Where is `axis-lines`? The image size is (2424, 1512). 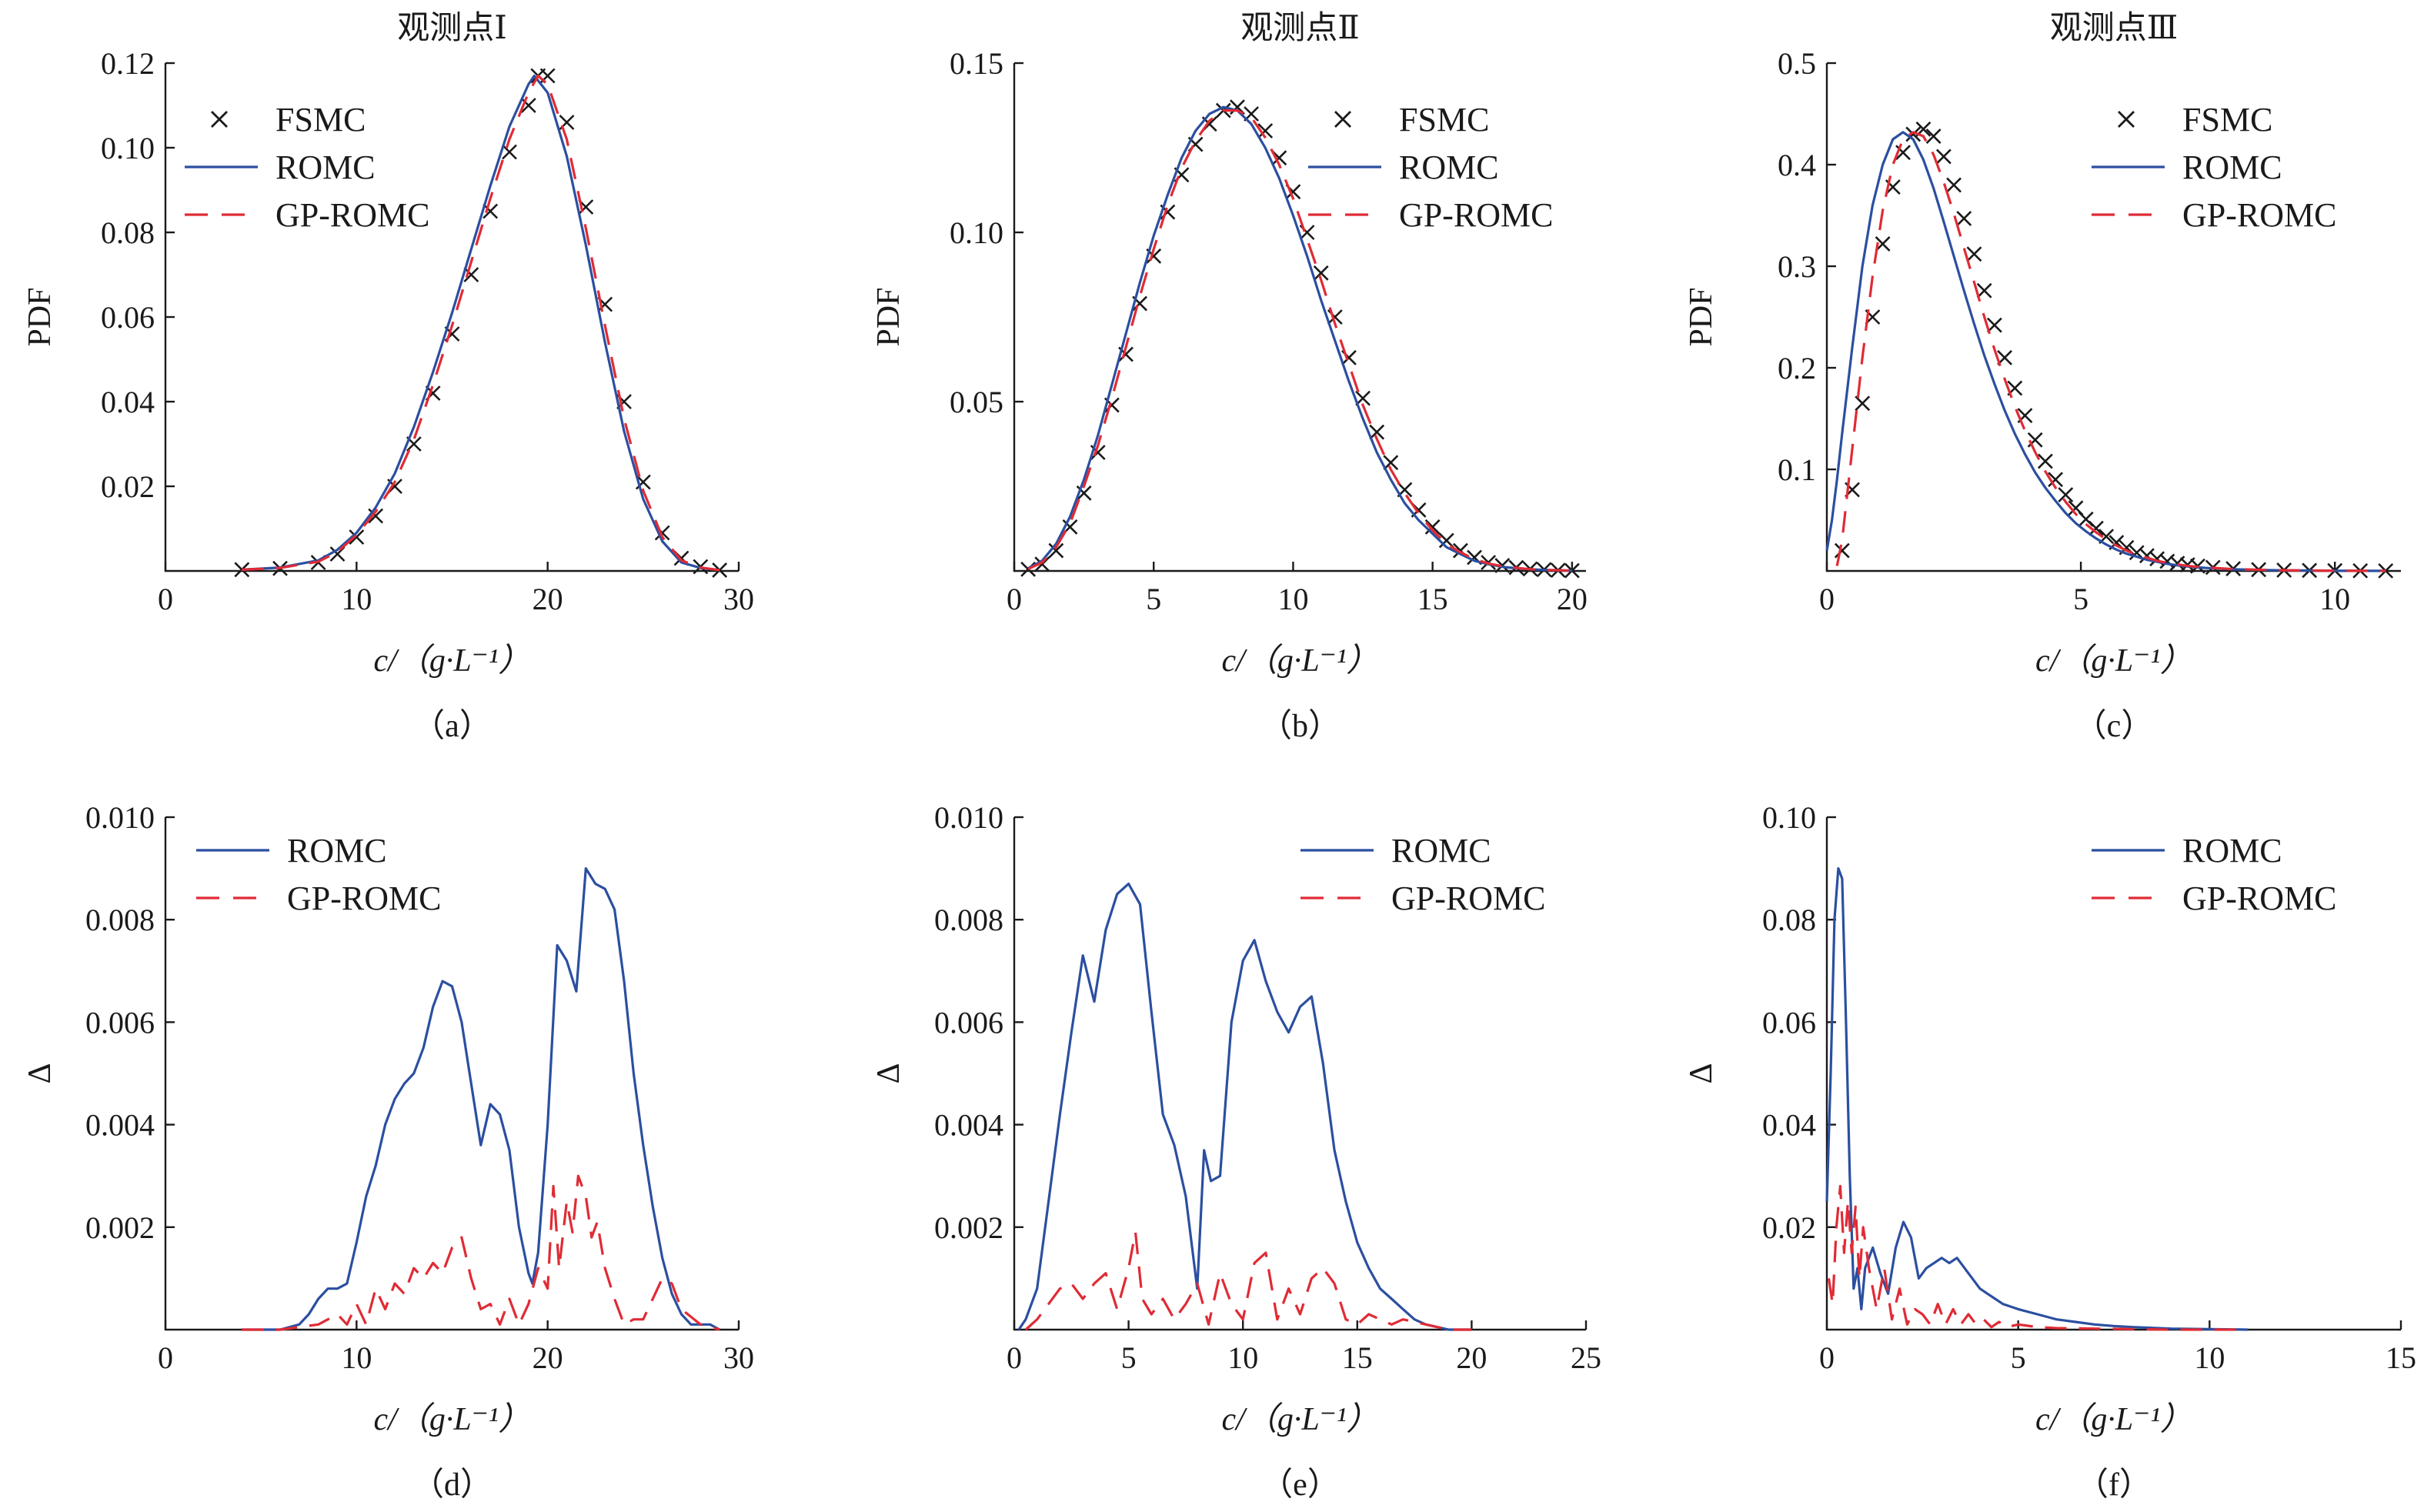 axis-lines is located at coordinates (451, 317).